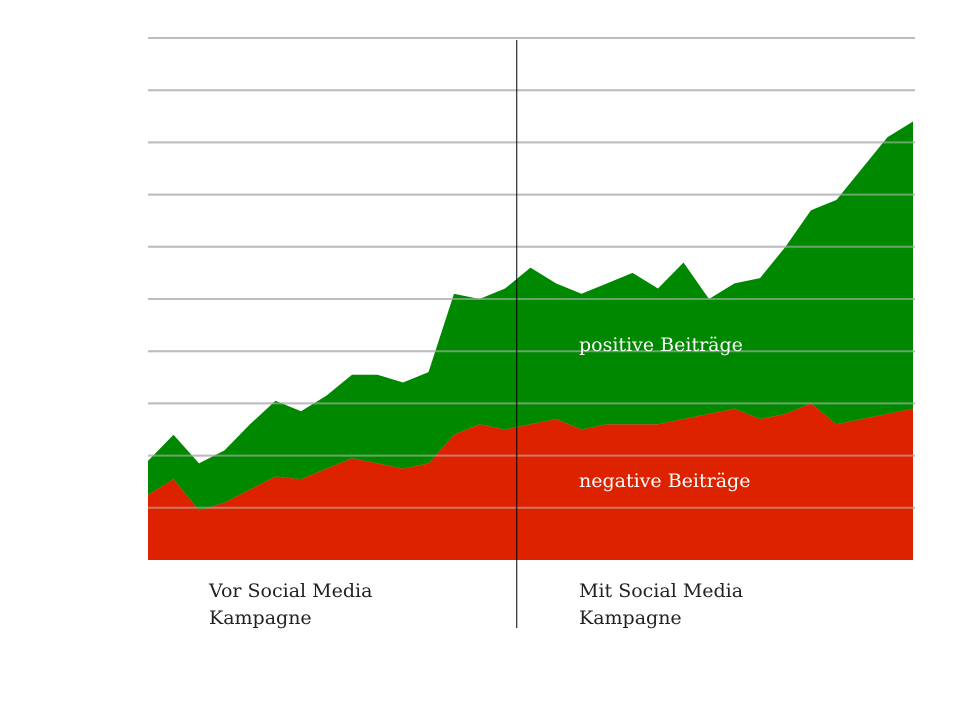 Image resolution: width=960 pixels, height=720 pixels. Describe the element at coordinates (661, 345) in the screenshot. I see `positive-series-label: positive Beiträge` at that location.